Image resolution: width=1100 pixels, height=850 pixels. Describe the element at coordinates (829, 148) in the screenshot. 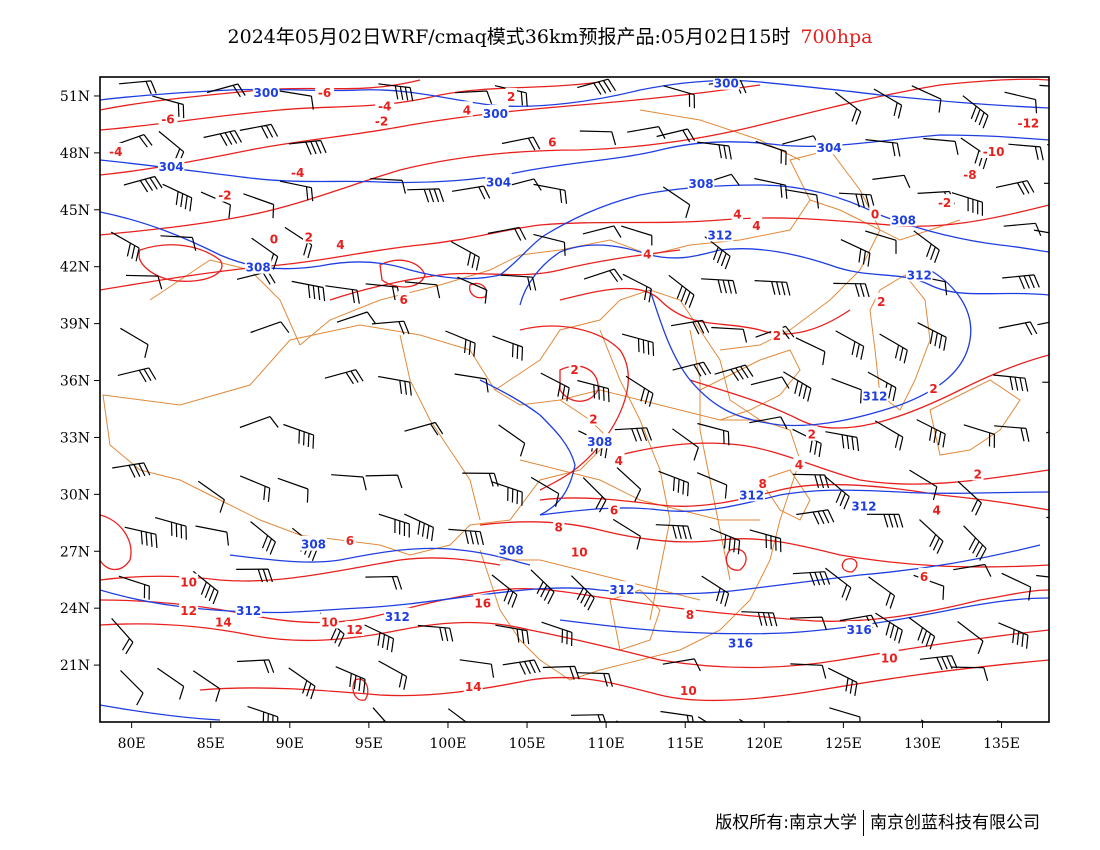

I see `height-contour-label: 304` at that location.